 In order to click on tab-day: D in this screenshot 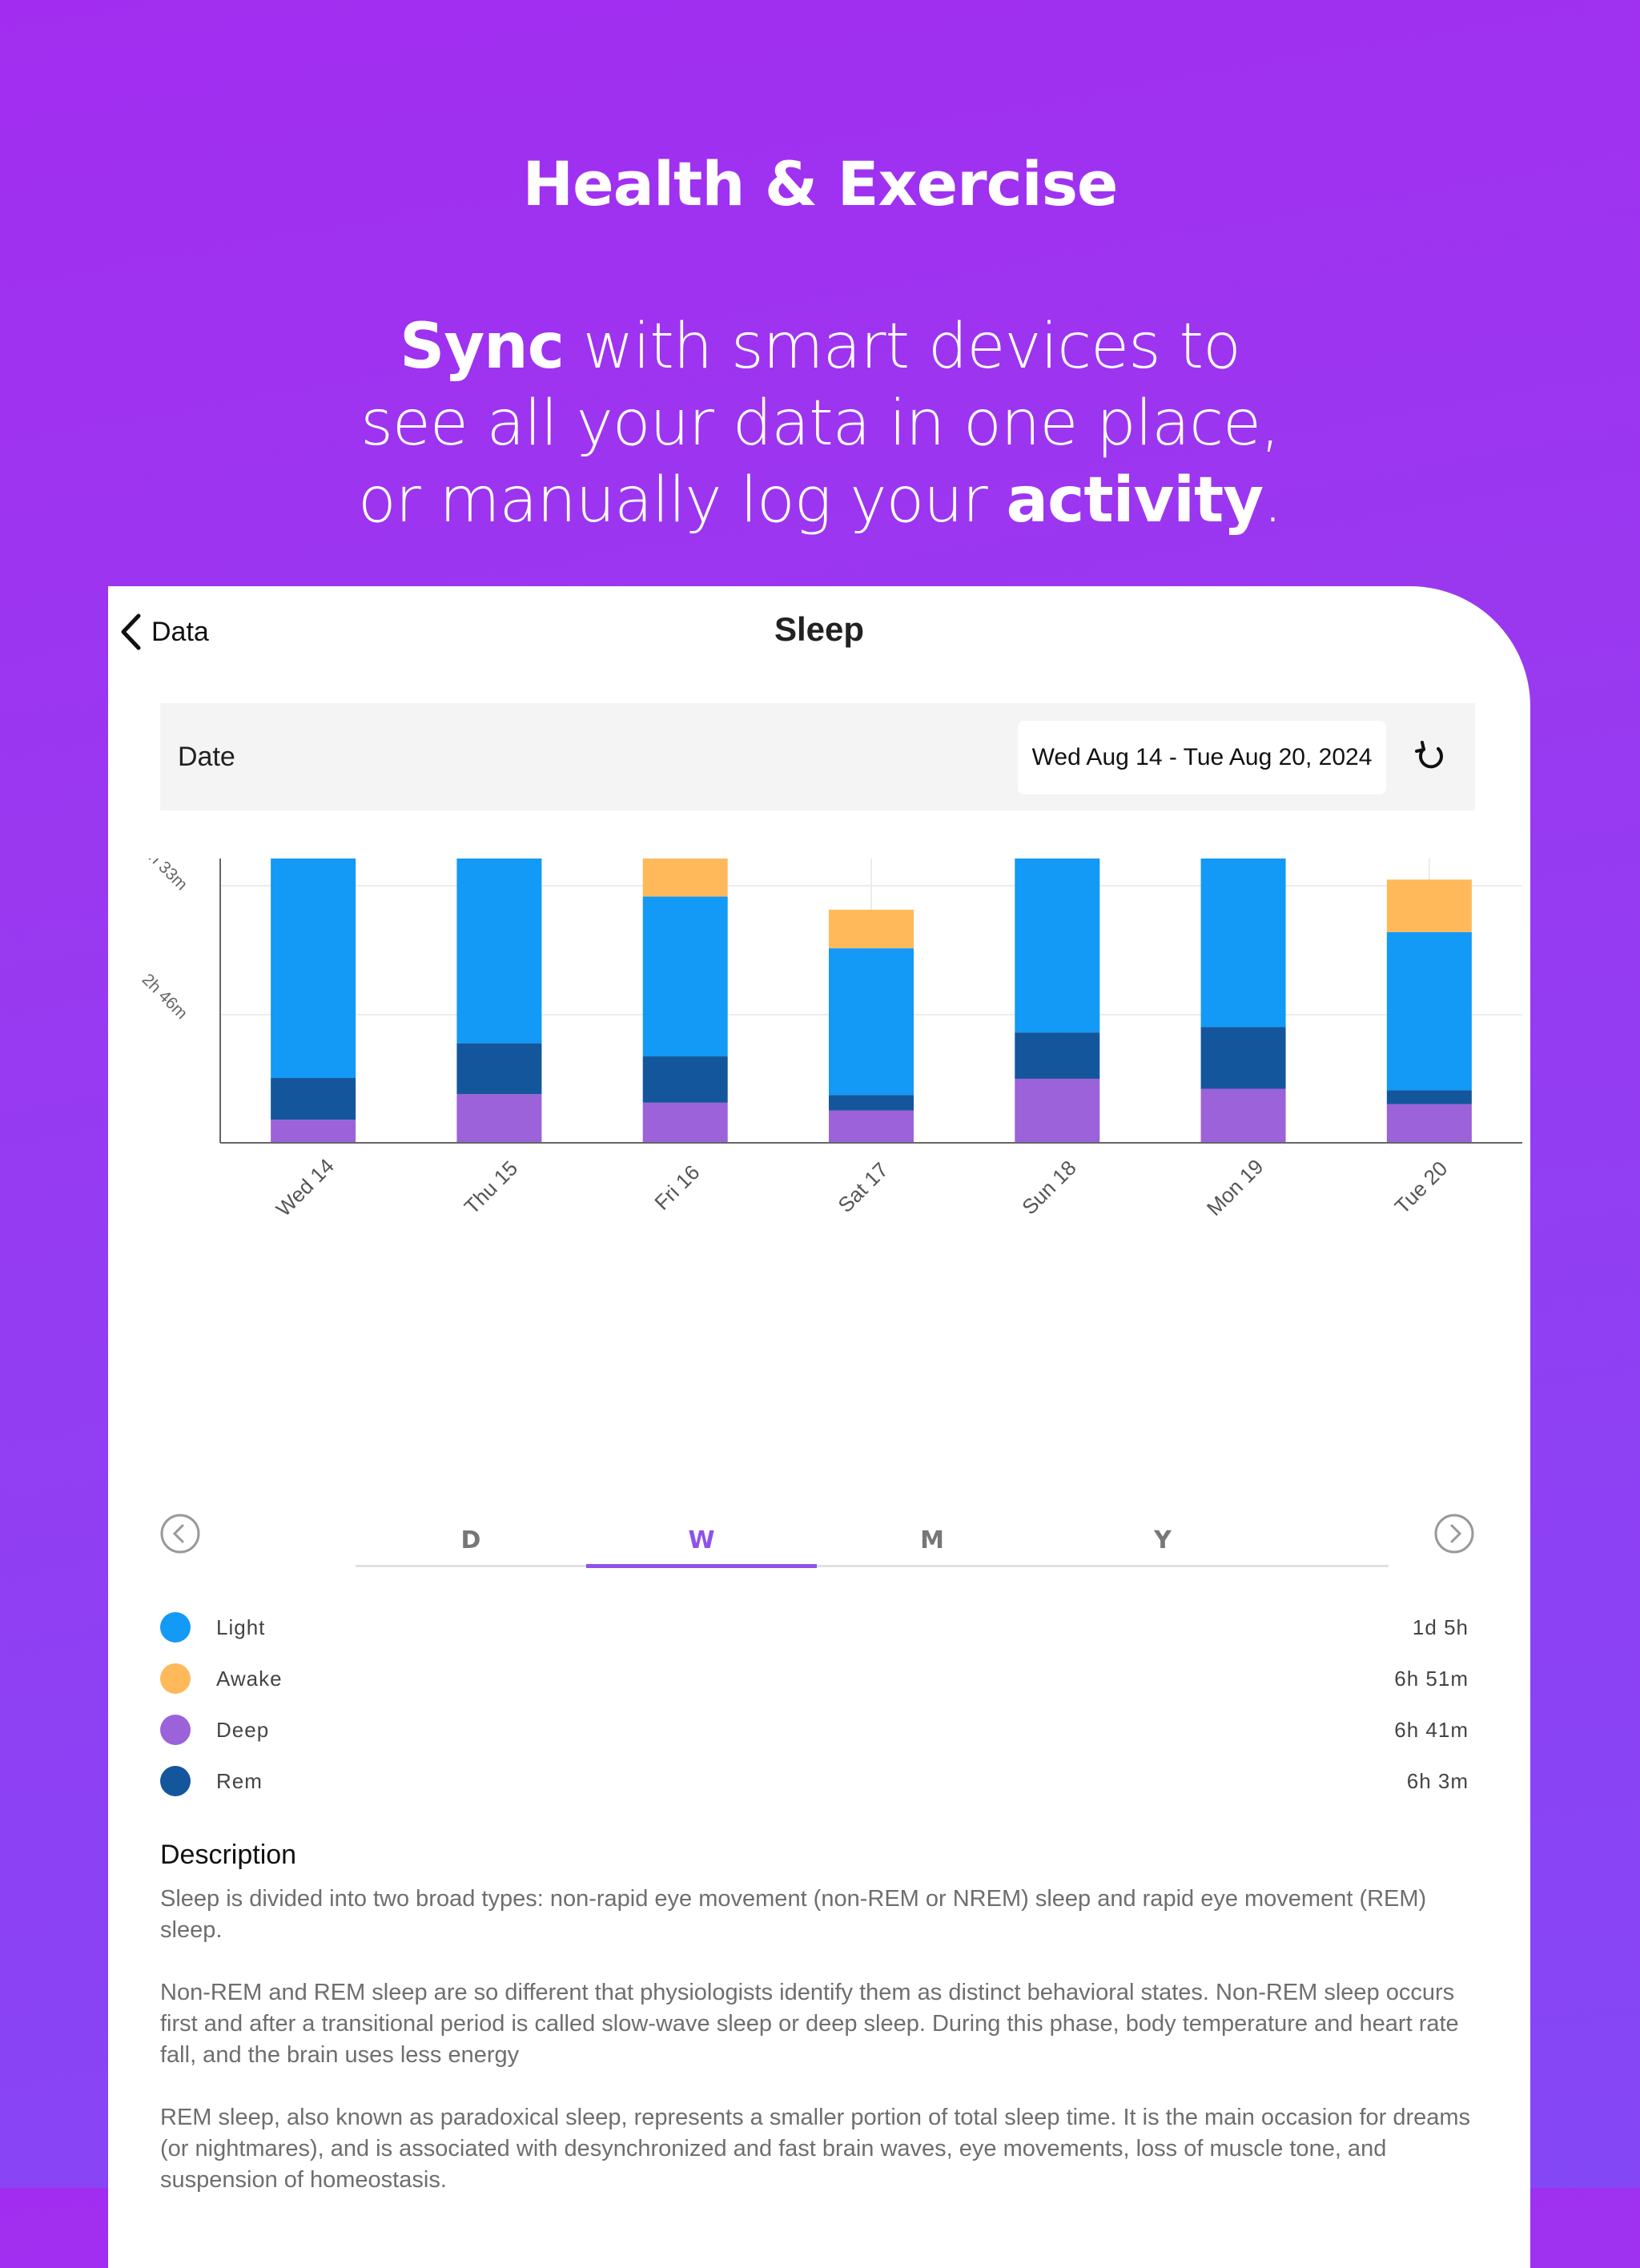, I will do `click(470, 1540)`.